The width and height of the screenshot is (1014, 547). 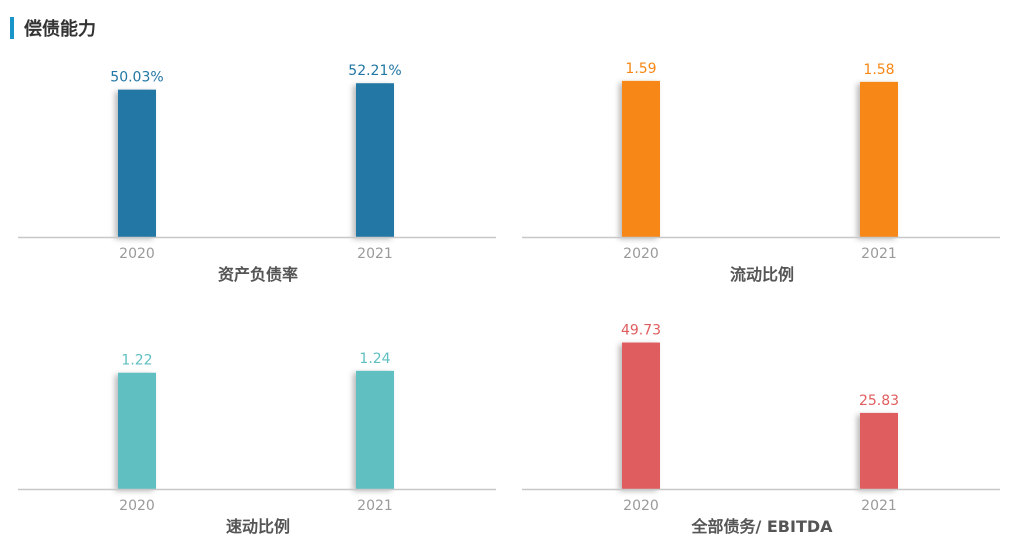 What do you see at coordinates (257, 274) in the screenshot?
I see `chart-title: 资产负债率` at bounding box center [257, 274].